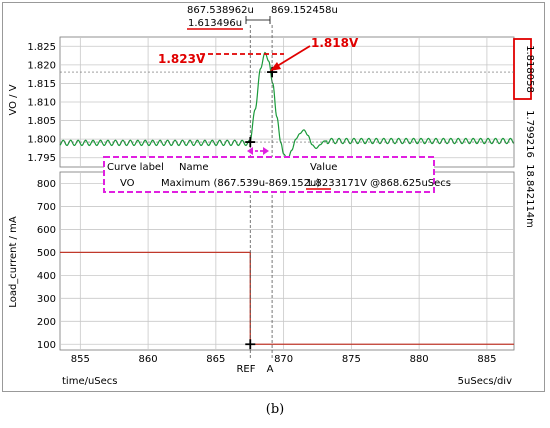 This screenshot has height=428, width=550. I want to click on current-y-tick-label: 200, so click(46, 322).